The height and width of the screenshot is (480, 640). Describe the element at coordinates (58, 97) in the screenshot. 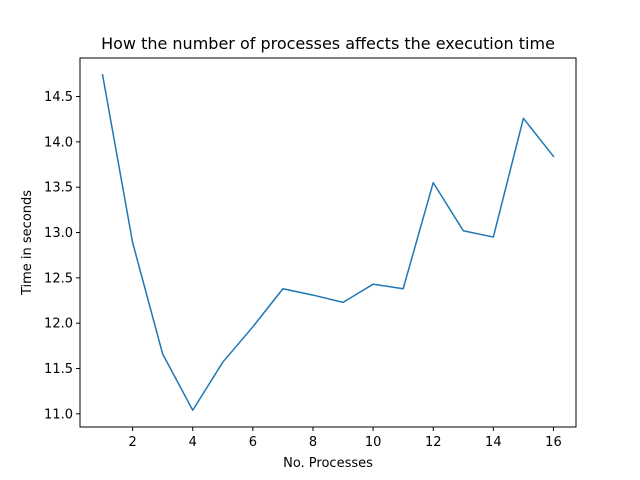

I see `y-tick-label: 14.5` at that location.